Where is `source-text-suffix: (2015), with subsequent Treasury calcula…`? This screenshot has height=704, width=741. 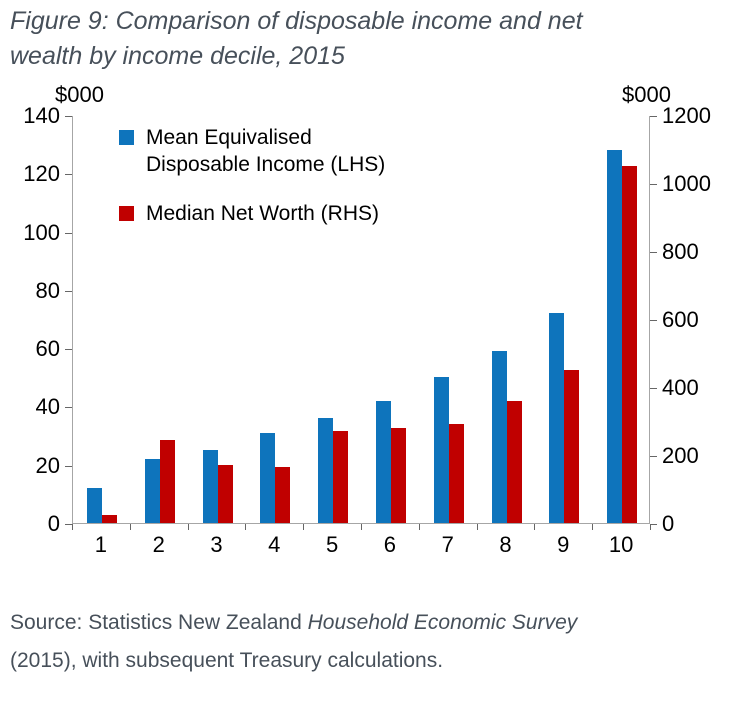
source-text-suffix: (2015), with subsequent Treasury calcula… is located at coordinates (227, 660).